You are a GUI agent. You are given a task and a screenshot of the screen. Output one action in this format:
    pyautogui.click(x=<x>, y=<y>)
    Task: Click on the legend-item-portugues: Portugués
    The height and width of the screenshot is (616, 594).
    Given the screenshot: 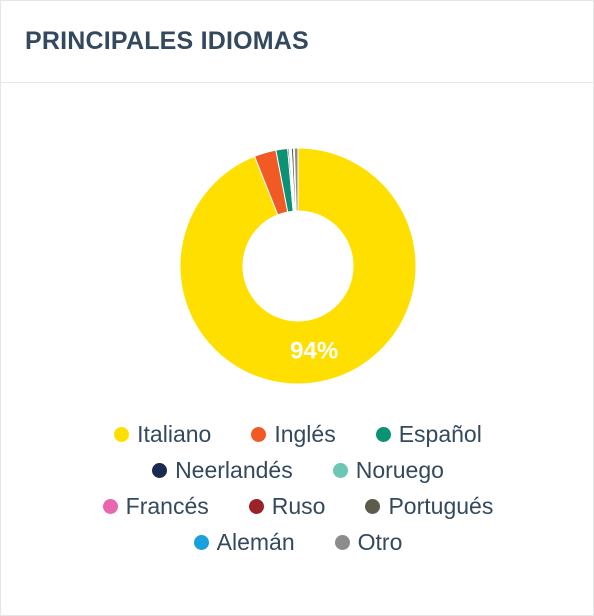 What is the action you would take?
    pyautogui.click(x=429, y=506)
    